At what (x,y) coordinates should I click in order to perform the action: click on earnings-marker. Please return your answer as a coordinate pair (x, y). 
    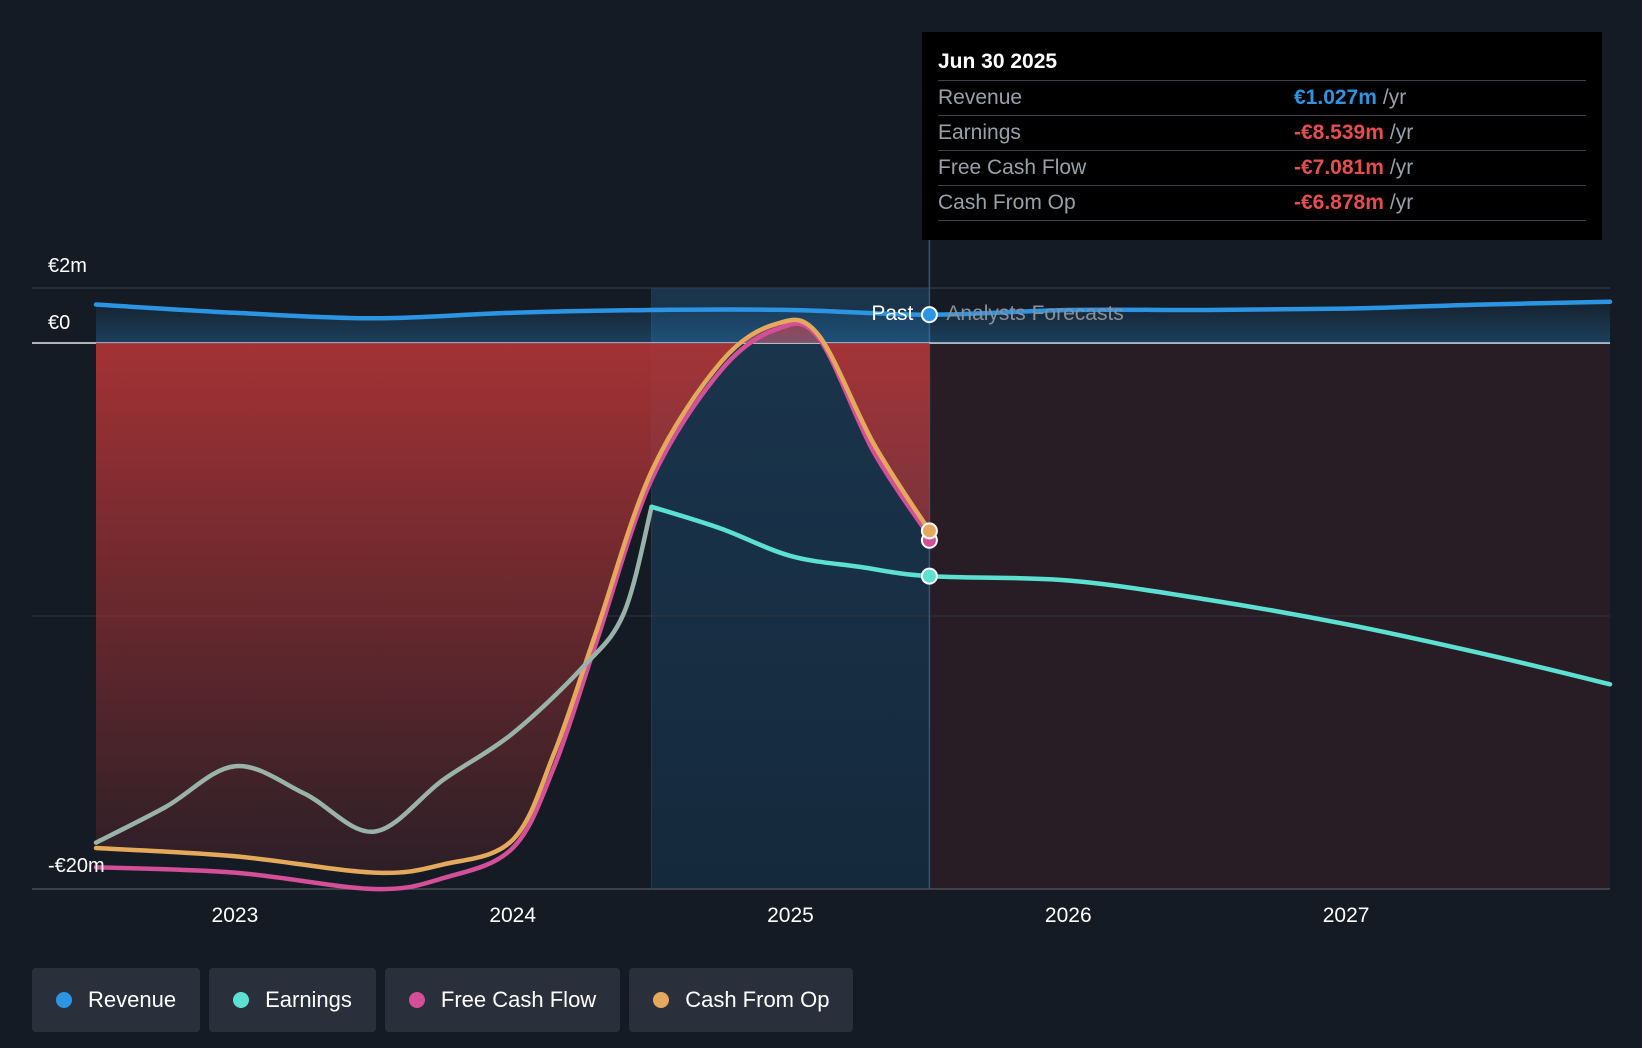
    Looking at the image, I should click on (929, 576).